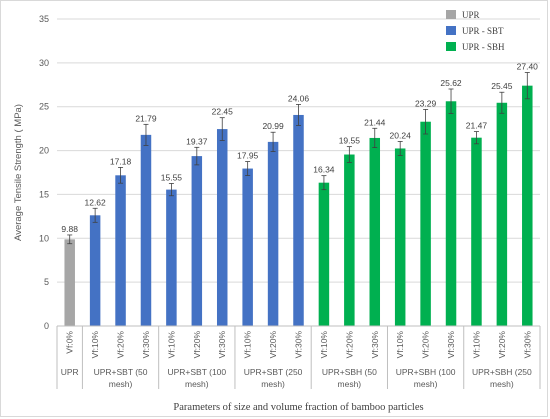  Describe the element at coordinates (69, 229) in the screenshot. I see `data-label: 9.88` at that location.